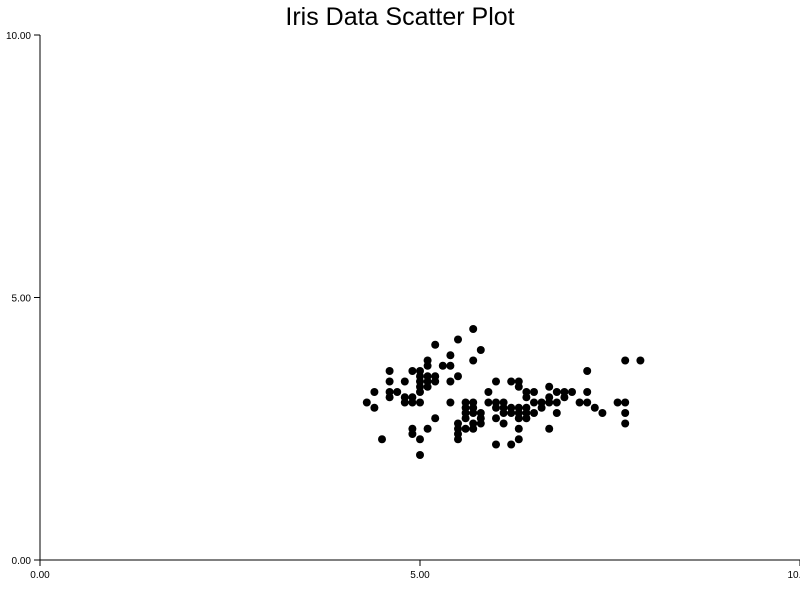 Image resolution: width=800 pixels, height=600 pixels. What do you see at coordinates (400, 17) in the screenshot?
I see `chart-title: Iris Data Scatter Plot` at bounding box center [400, 17].